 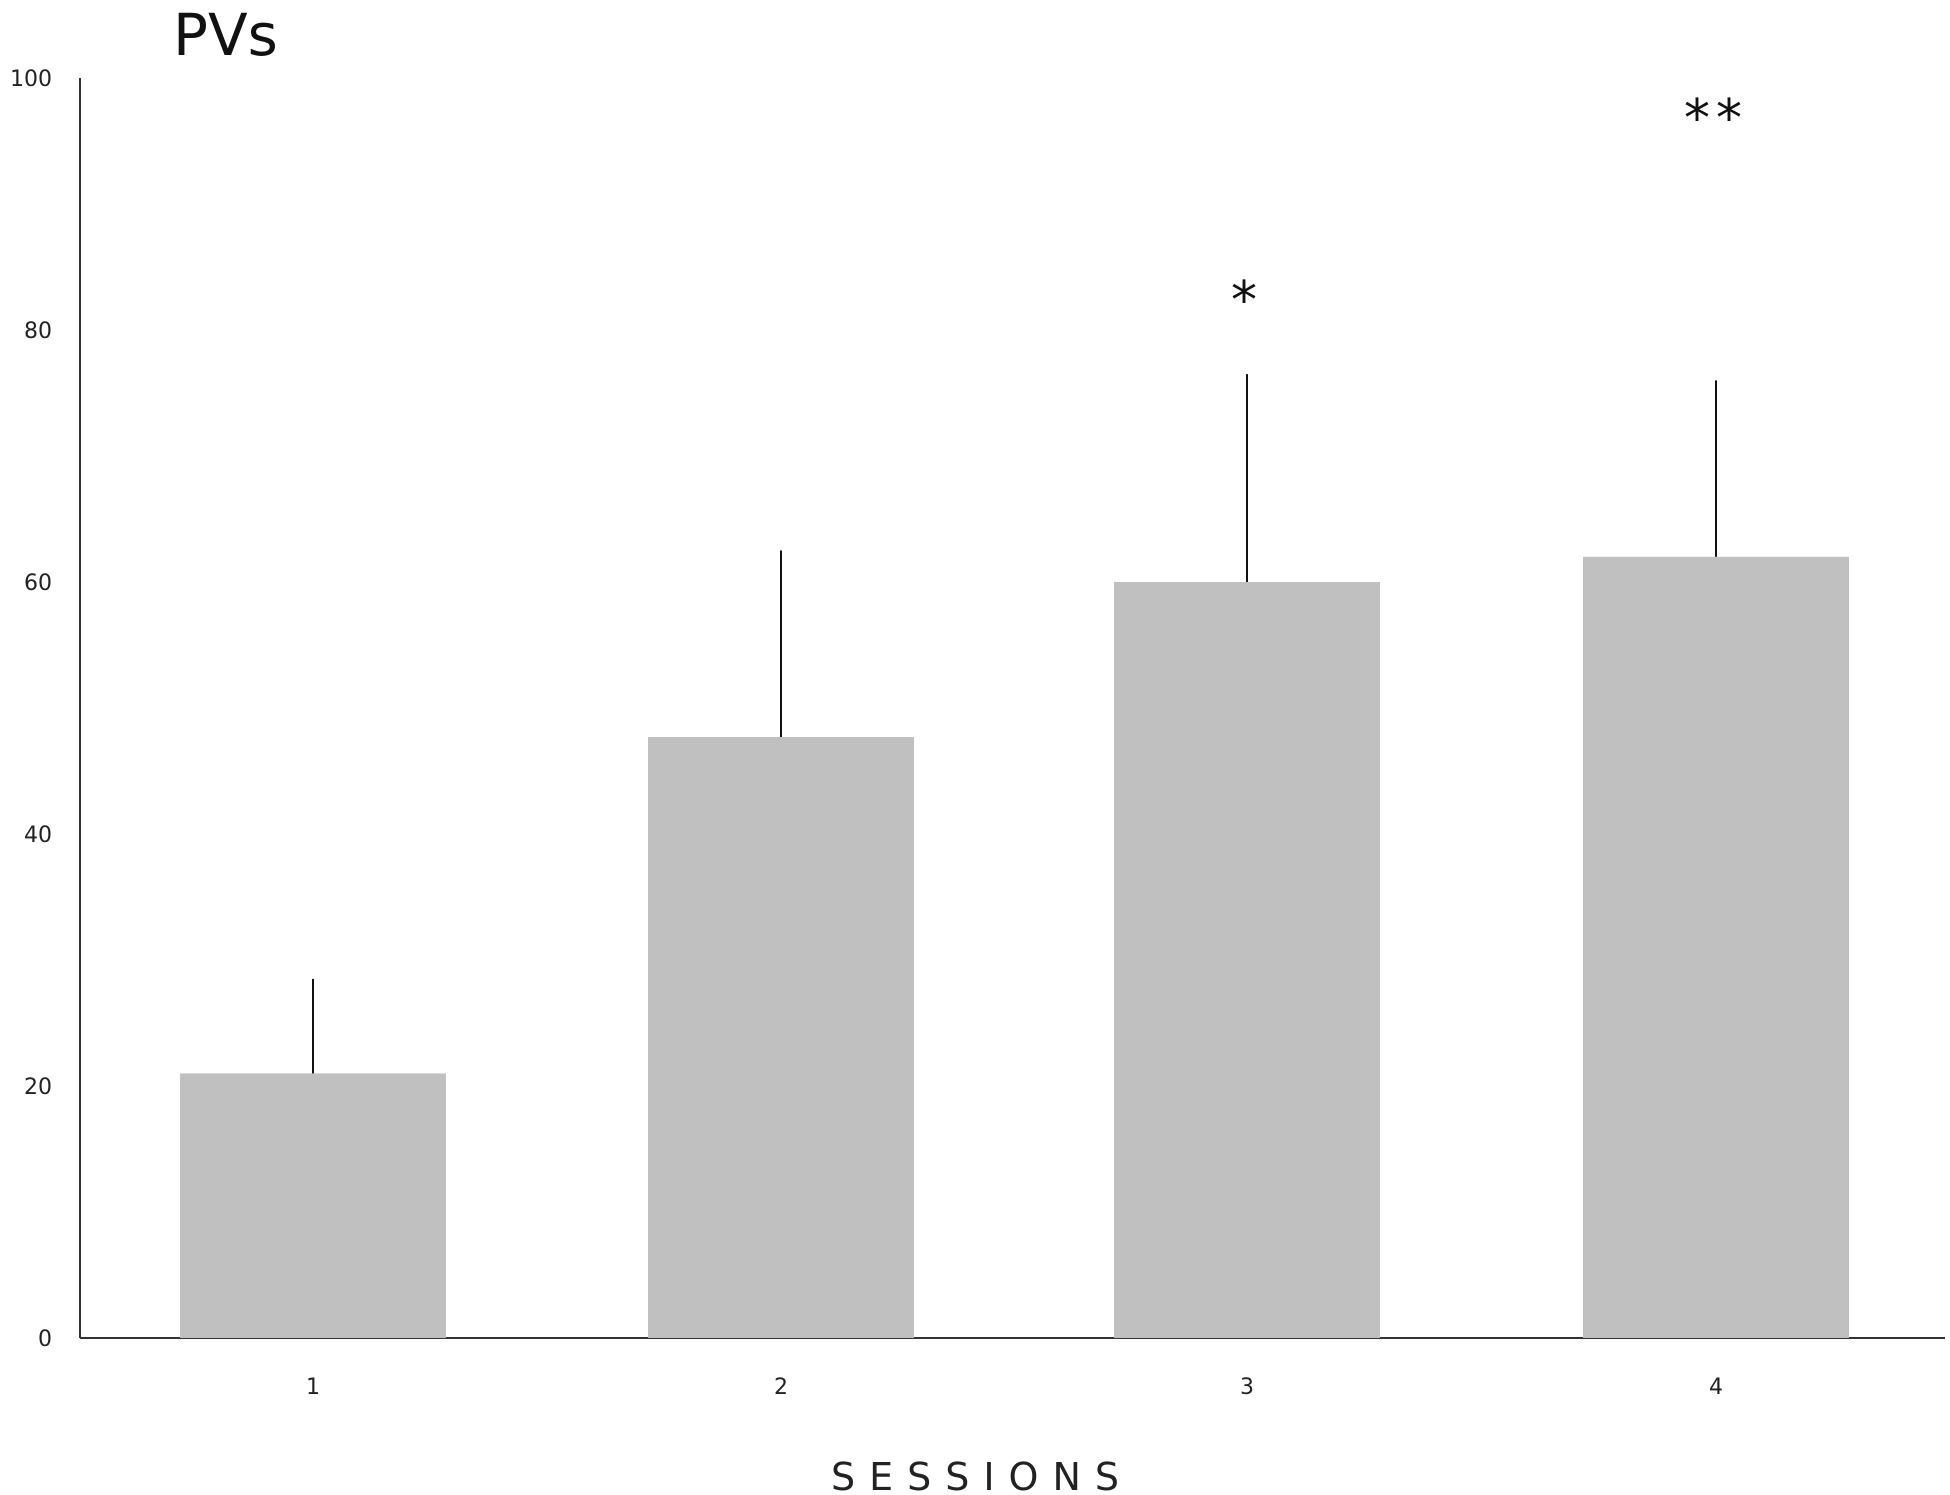 What do you see at coordinates (313, 1387) in the screenshot?
I see `x-tick-label: 1` at bounding box center [313, 1387].